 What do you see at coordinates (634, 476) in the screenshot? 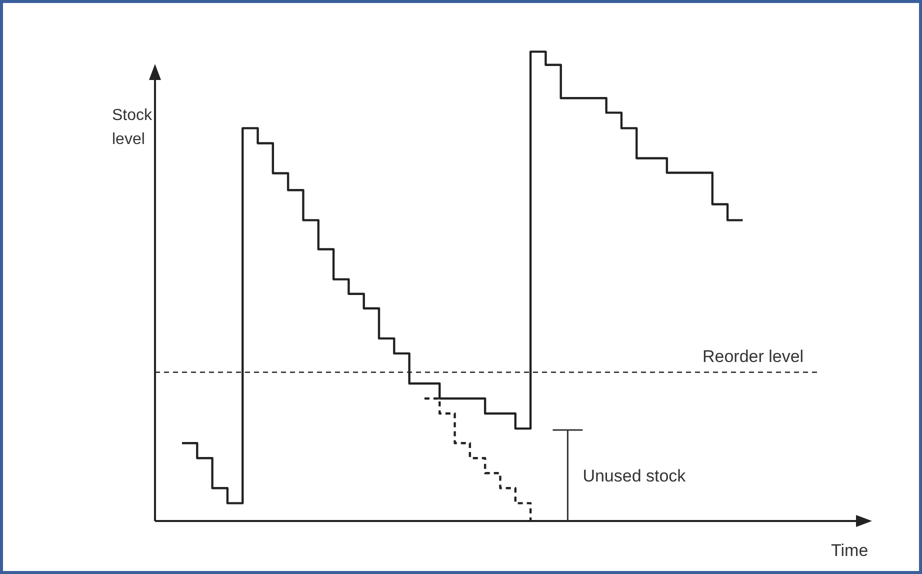
I see `annotation: Unused stock` at bounding box center [634, 476].